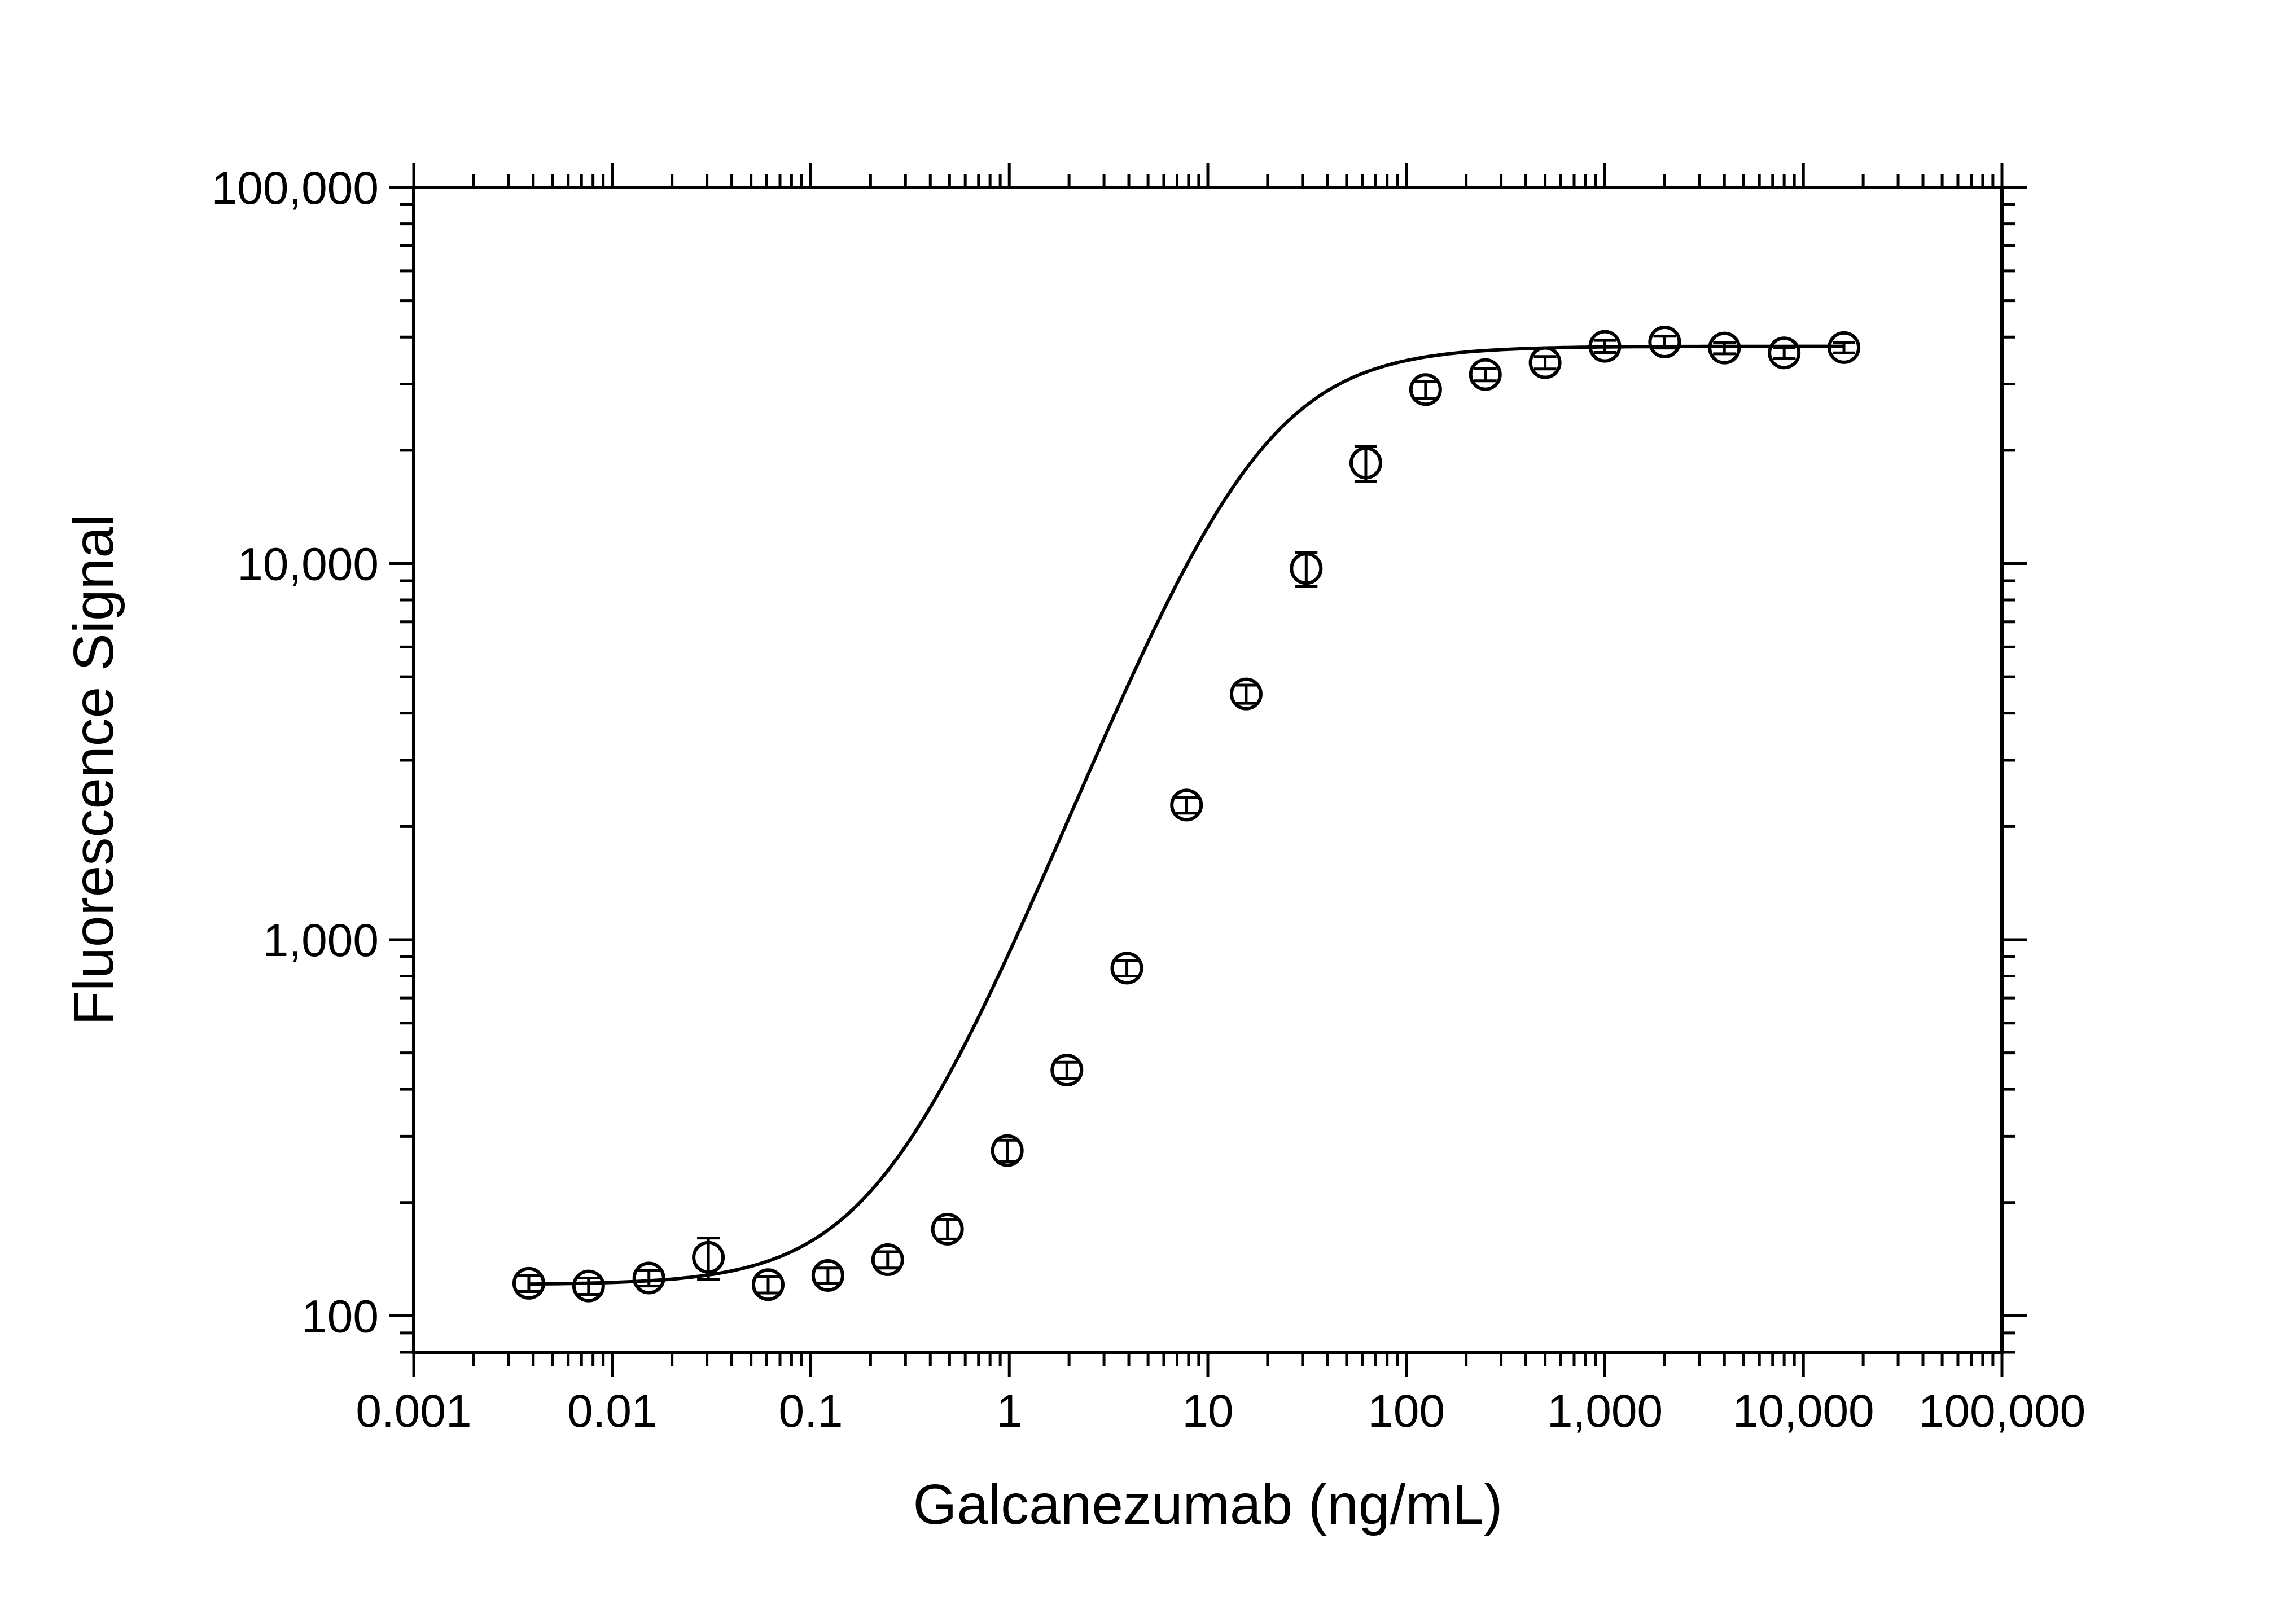 The width and height of the screenshot is (2296, 1600). I want to click on x-tick-label: 100,000, so click(2002, 1411).